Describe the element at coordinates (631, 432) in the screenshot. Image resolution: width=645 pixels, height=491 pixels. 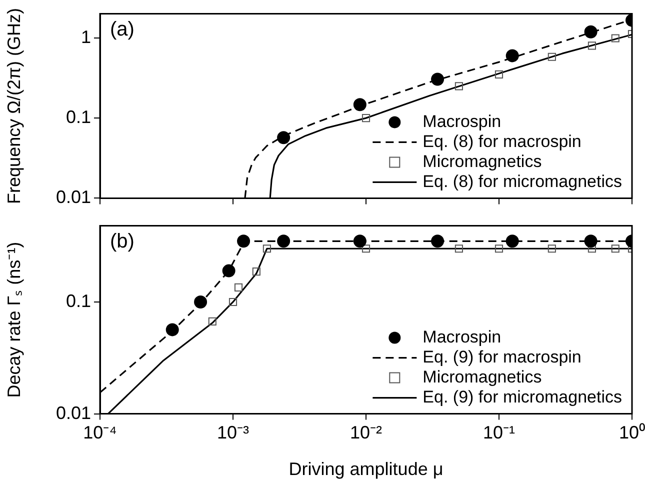
I see `x-tick-label: 10⁰` at that location.